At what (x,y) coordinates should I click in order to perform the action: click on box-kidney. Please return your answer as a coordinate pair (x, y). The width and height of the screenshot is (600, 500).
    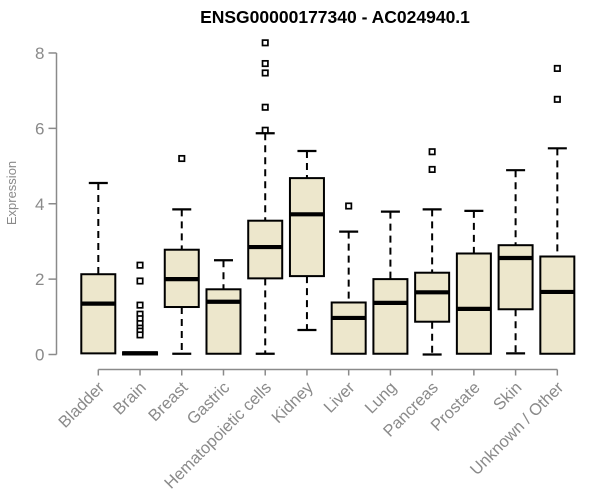
    Looking at the image, I should click on (306, 240).